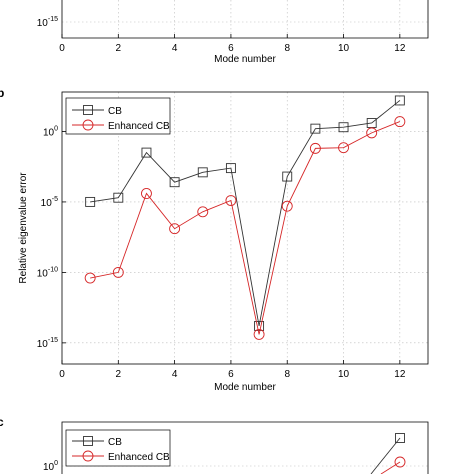  Describe the element at coordinates (115, 442) in the screenshot. I see `bottom-legend-cb-label: CB` at that location.